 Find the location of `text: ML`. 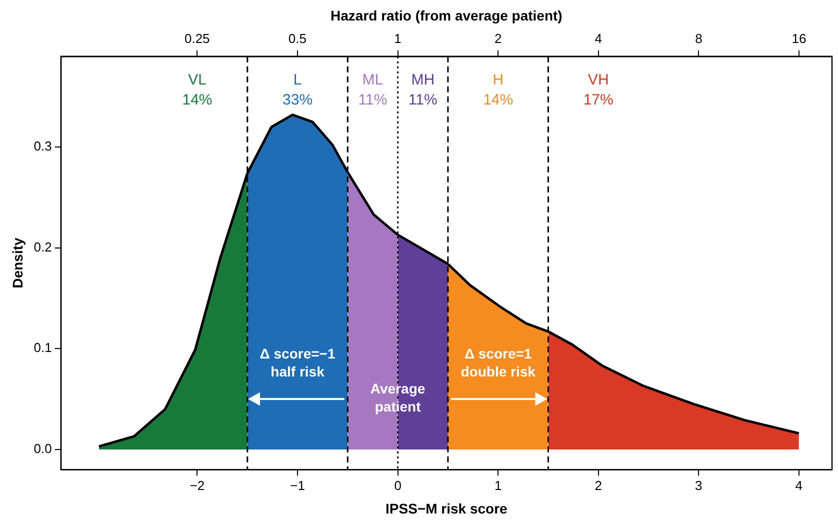

text: ML is located at coordinates (373, 80).